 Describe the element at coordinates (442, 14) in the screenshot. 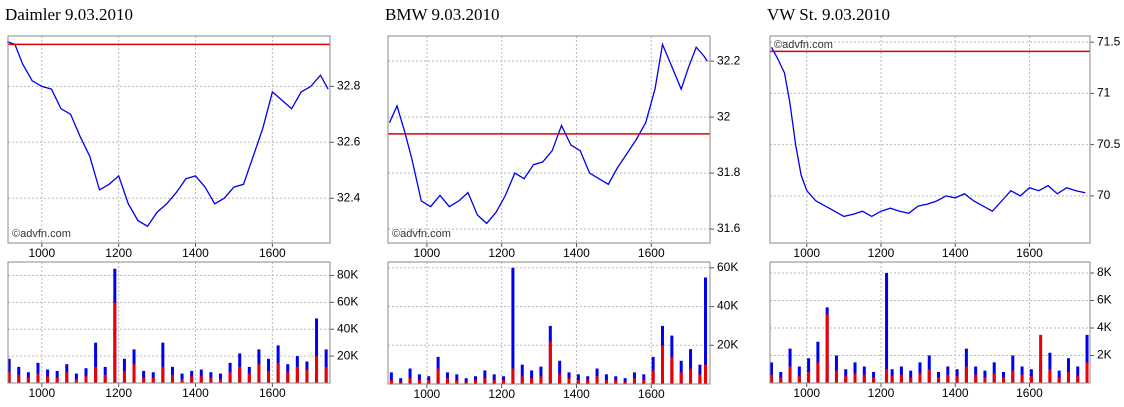

I see `chart-title: BMW 9.03.2010` at that location.